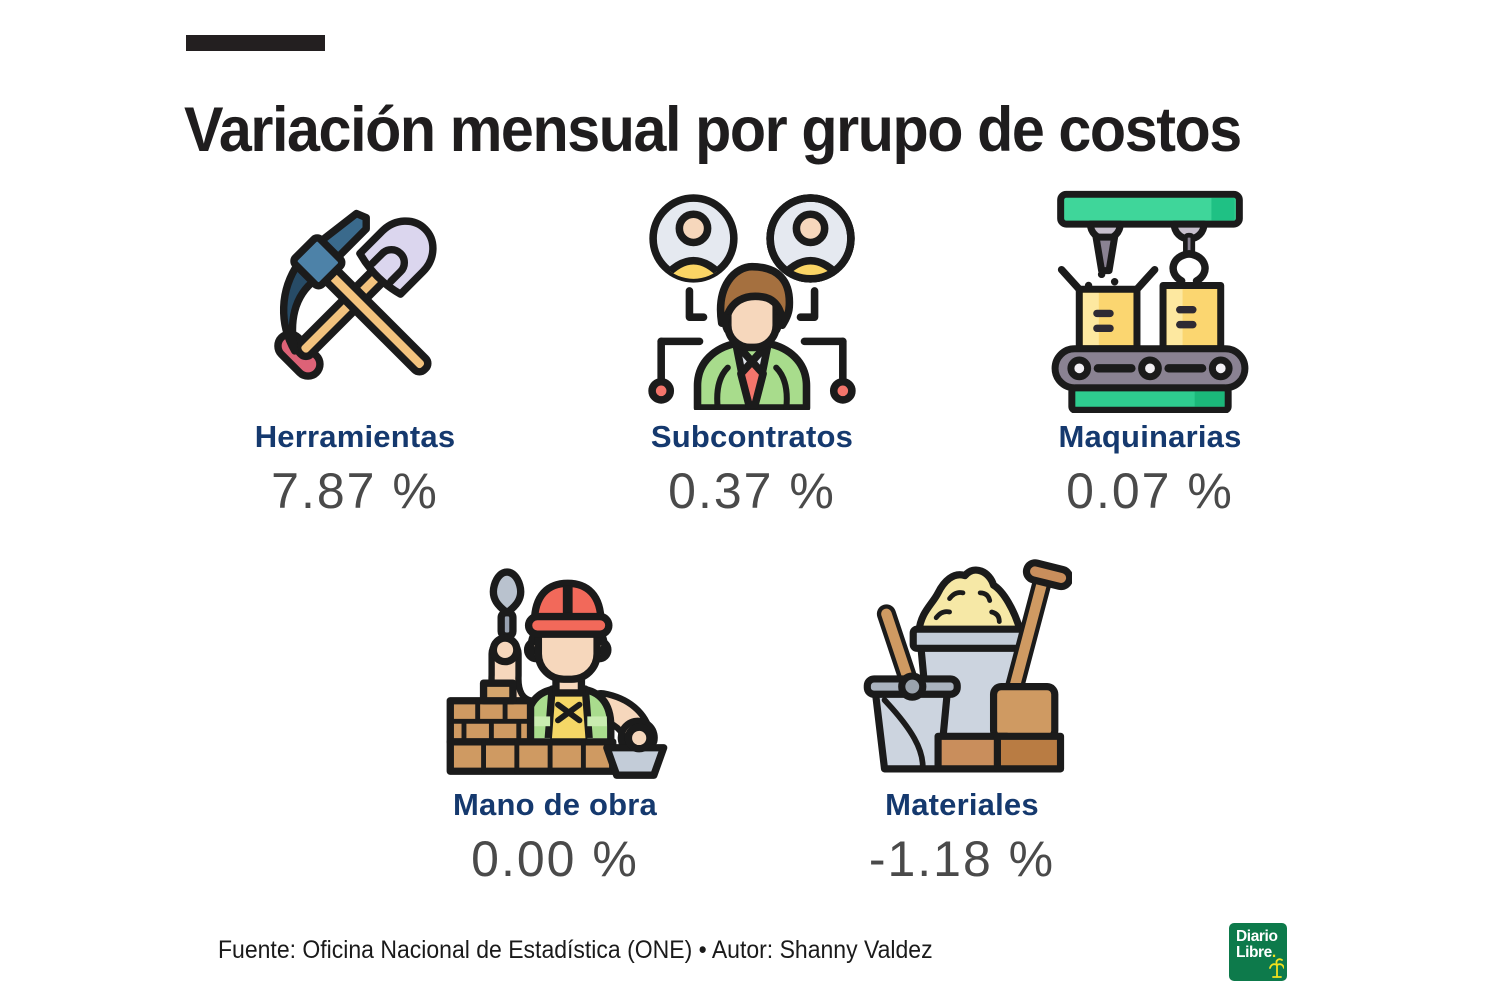 The height and width of the screenshot is (1000, 1500). What do you see at coordinates (555, 859) in the screenshot?
I see `item-value: 0.00 %` at bounding box center [555, 859].